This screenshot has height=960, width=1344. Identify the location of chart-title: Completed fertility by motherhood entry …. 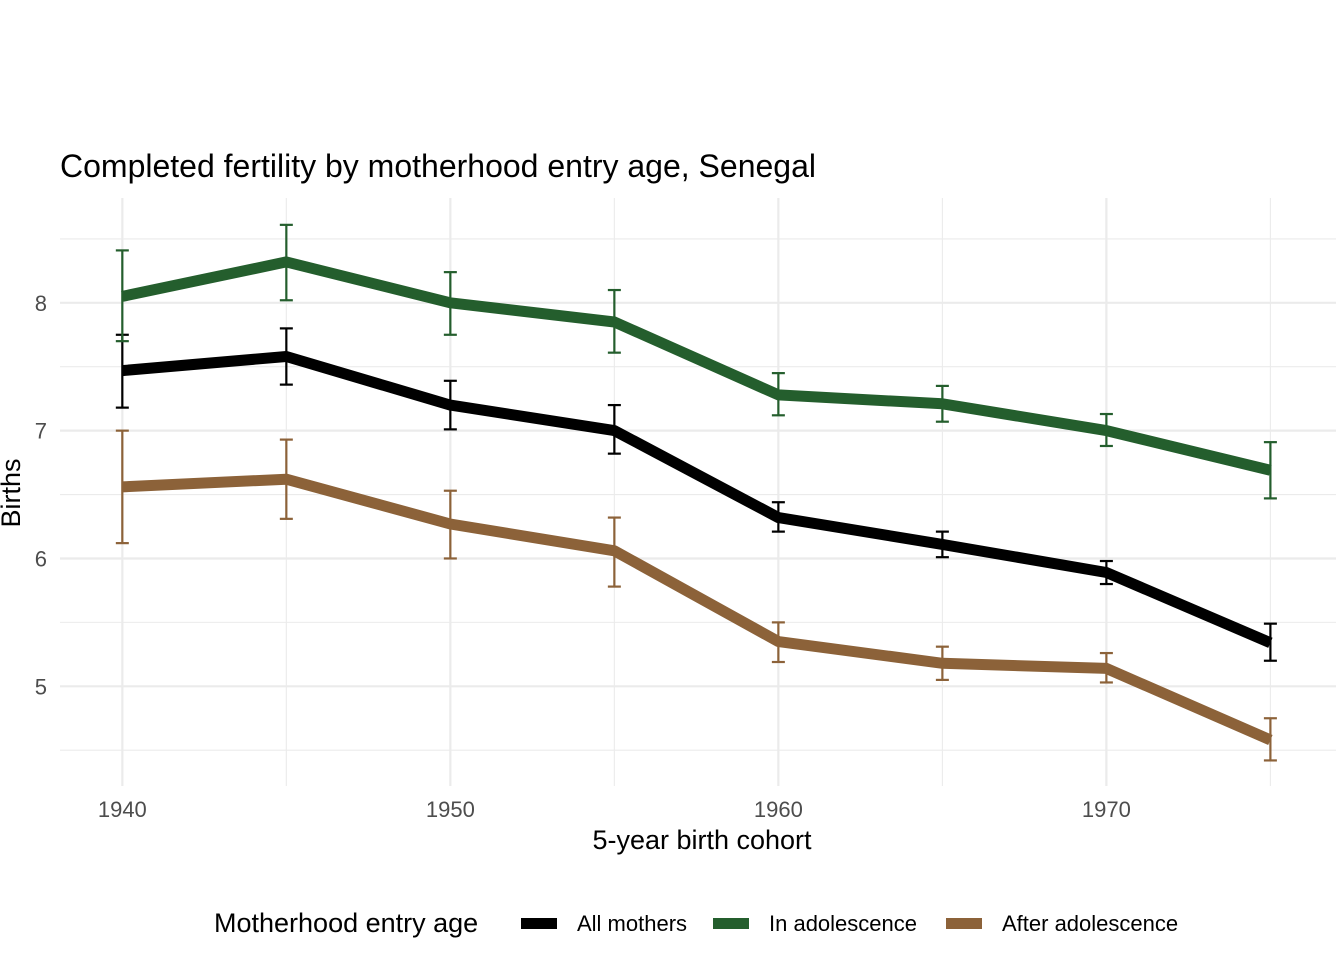
(438, 166).